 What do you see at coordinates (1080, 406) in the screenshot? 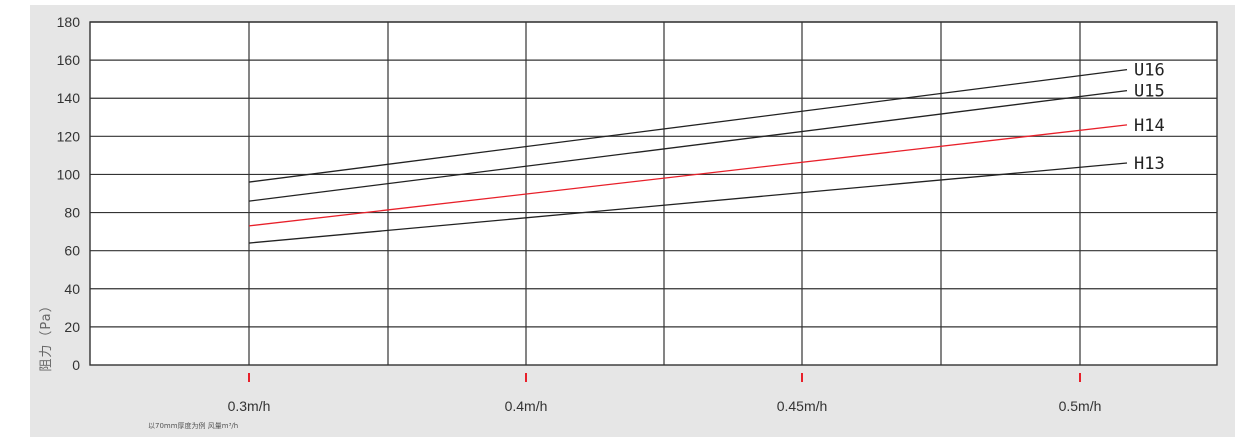
I see `x-tick-label: 0.5m/h` at bounding box center [1080, 406].